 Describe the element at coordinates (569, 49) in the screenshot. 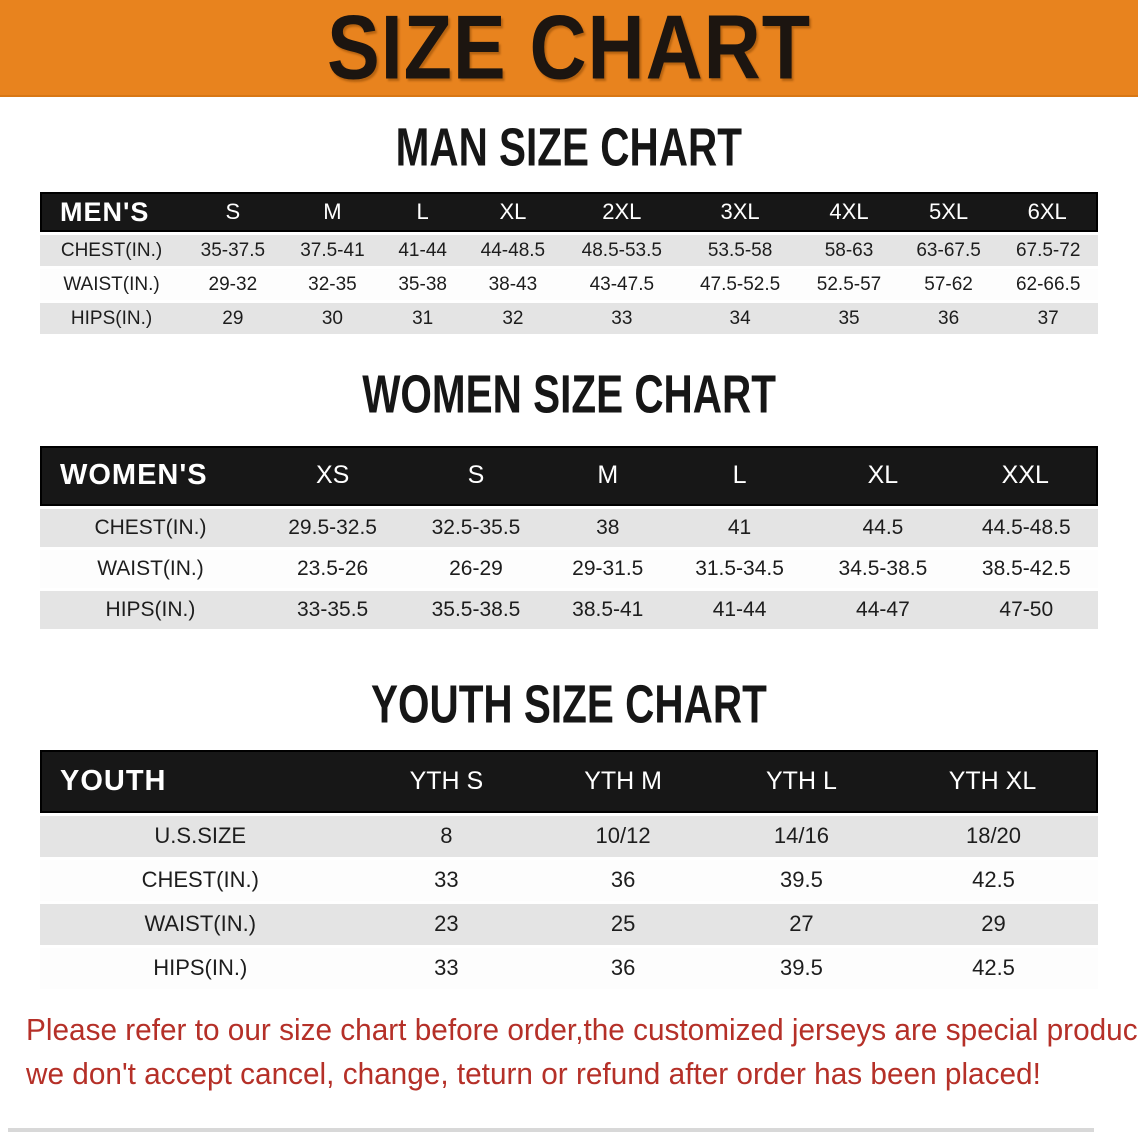

I see `banner-title: SIZE CHART` at that location.